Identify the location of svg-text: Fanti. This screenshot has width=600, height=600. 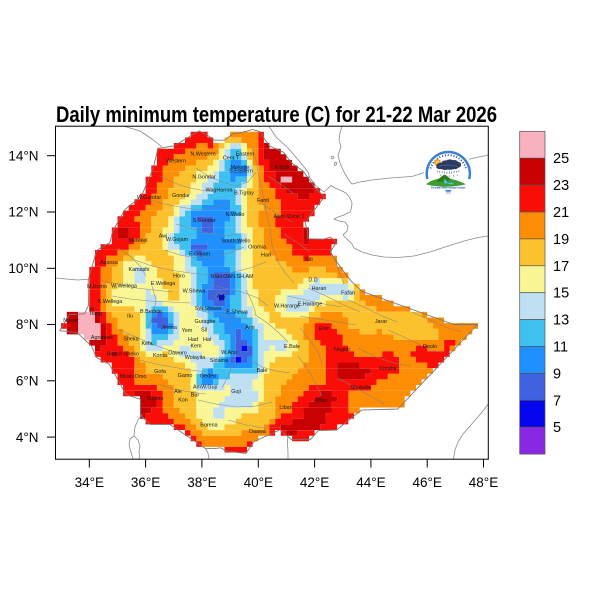
(263, 201).